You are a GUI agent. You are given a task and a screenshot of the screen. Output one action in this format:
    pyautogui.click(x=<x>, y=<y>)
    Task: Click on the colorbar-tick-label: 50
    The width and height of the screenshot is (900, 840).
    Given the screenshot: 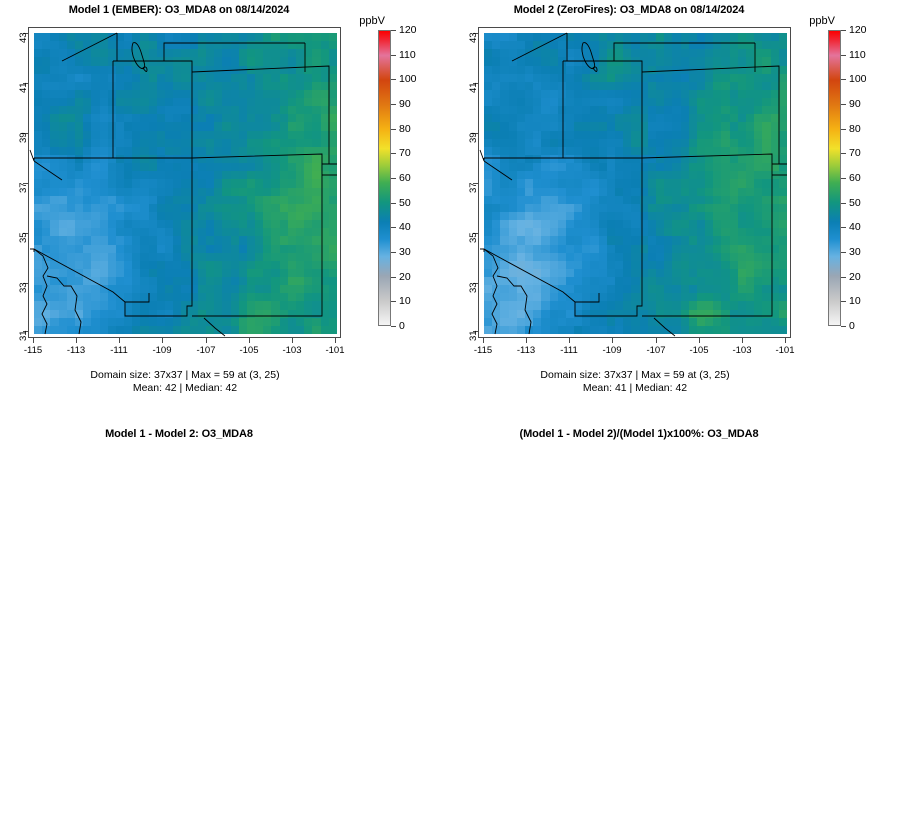 What is the action you would take?
    pyautogui.click(x=405, y=202)
    